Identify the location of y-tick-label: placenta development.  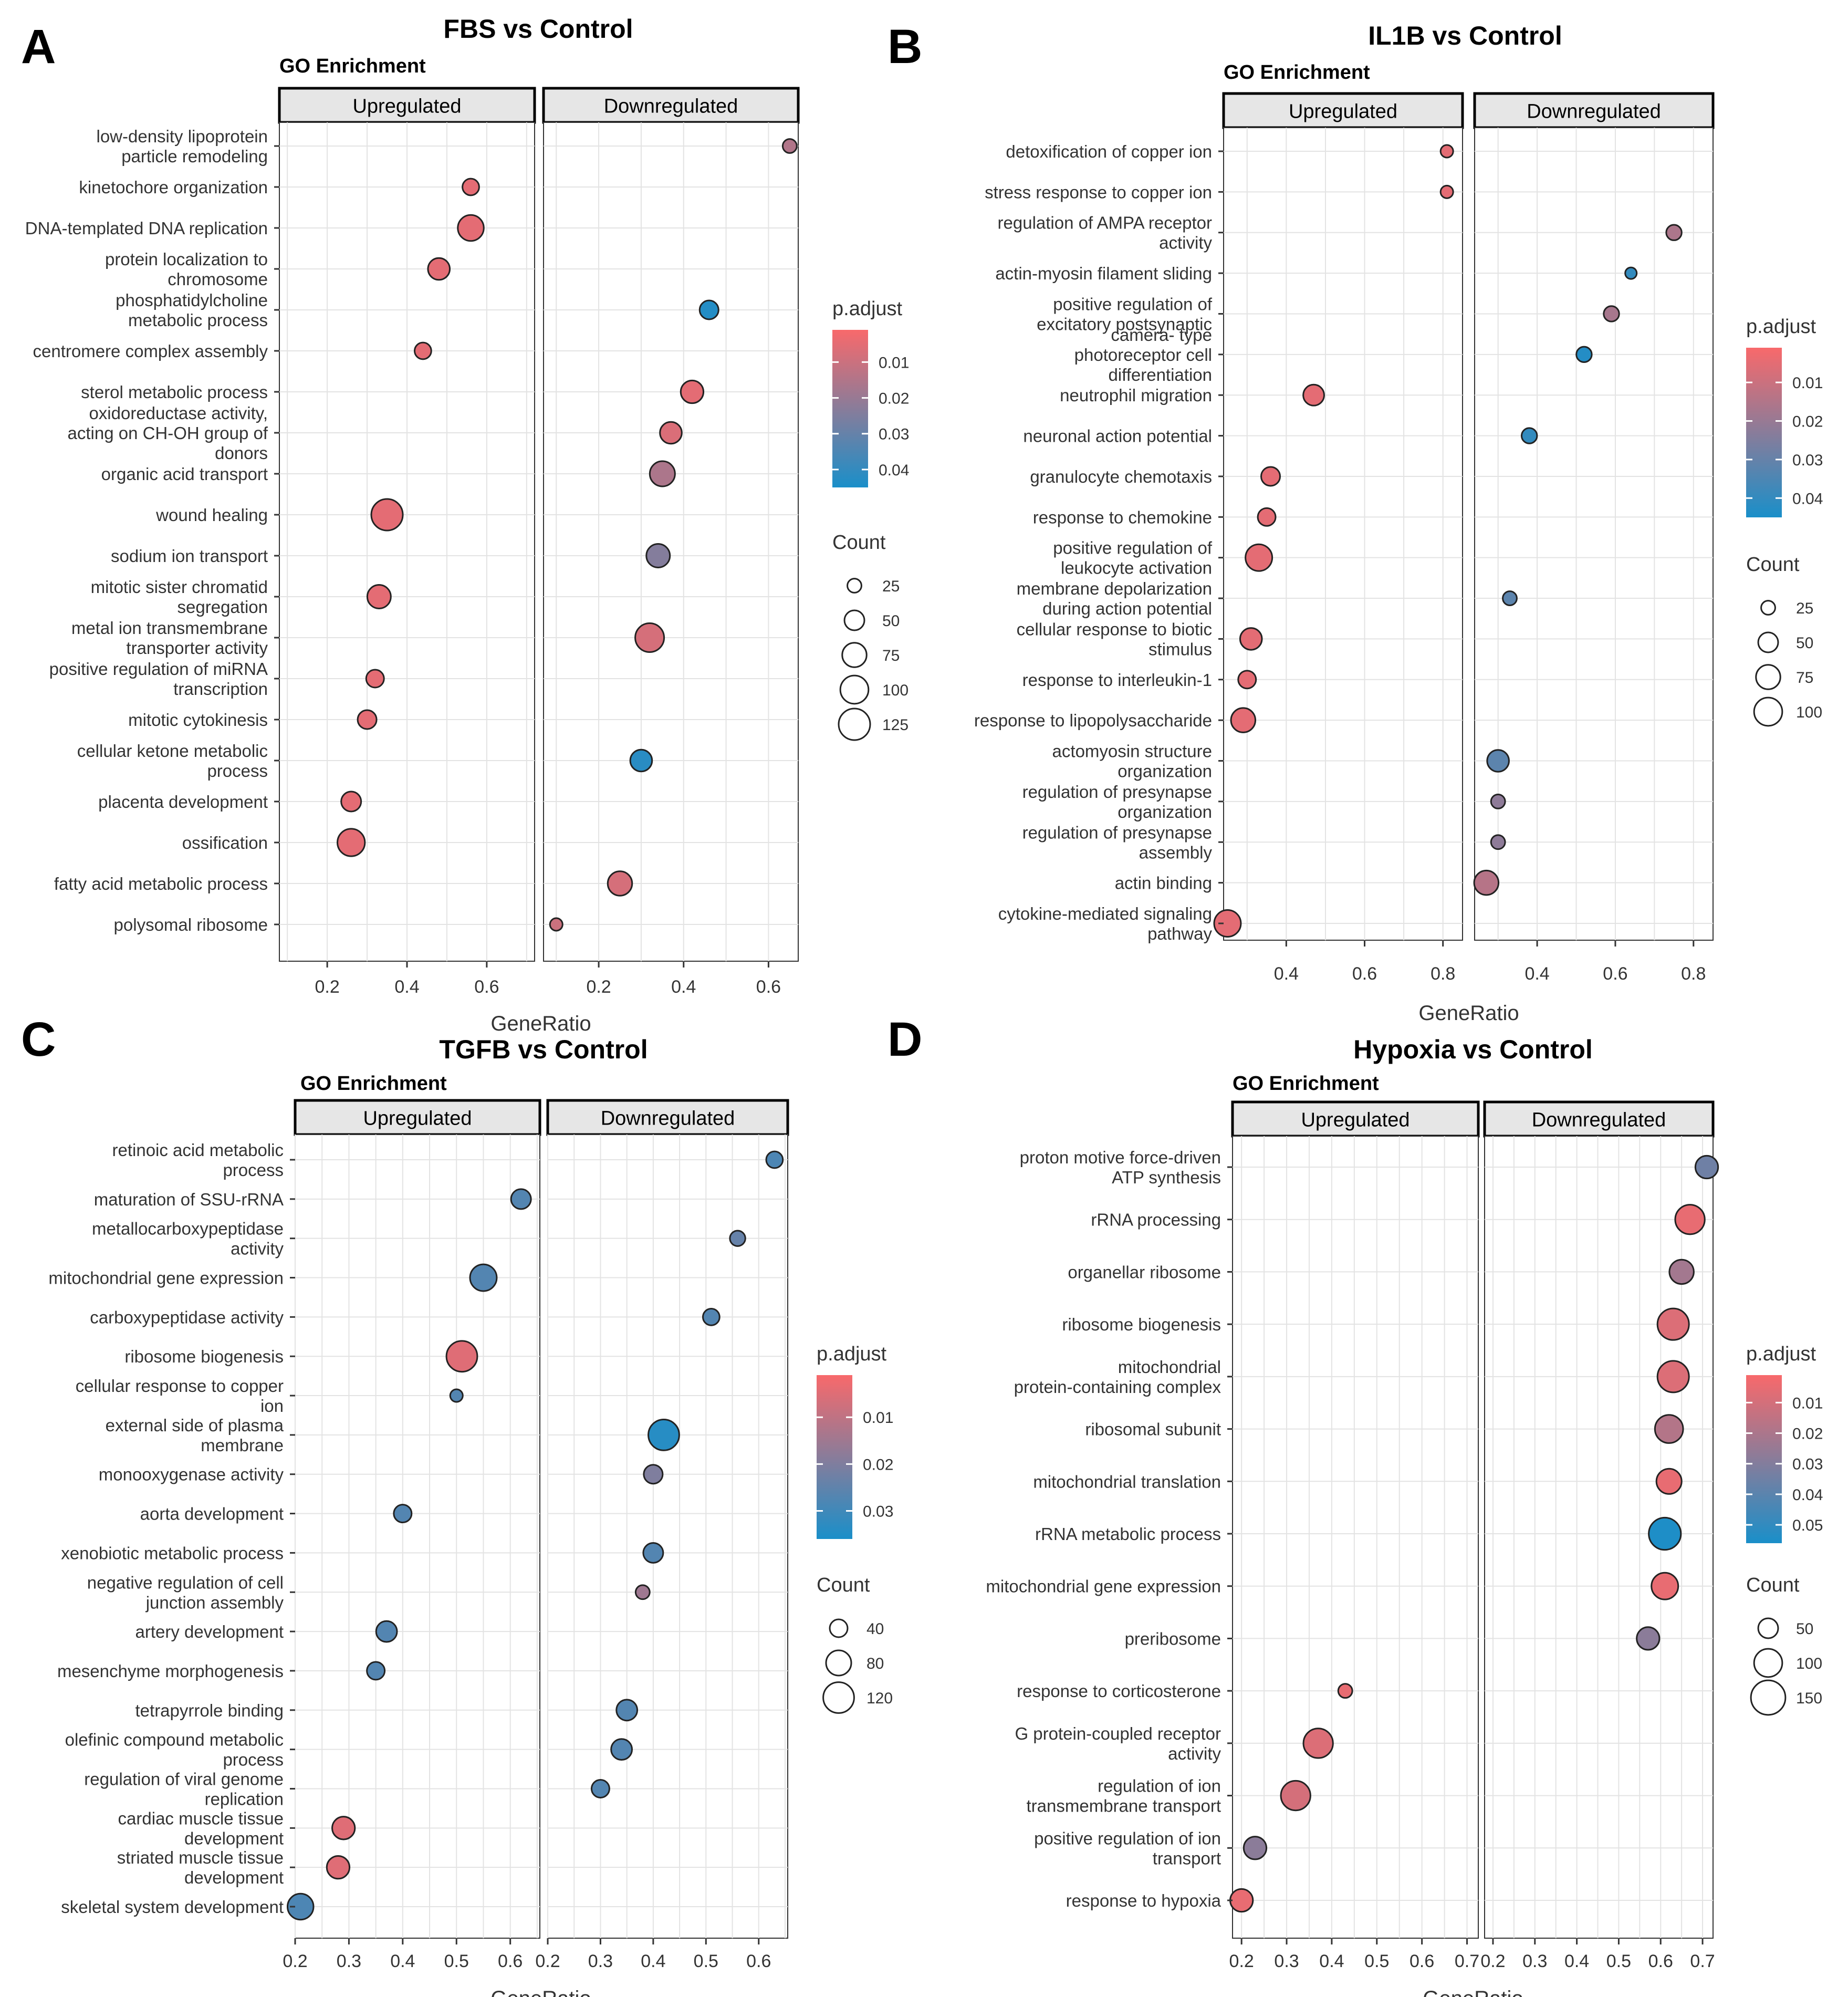
(183, 802).